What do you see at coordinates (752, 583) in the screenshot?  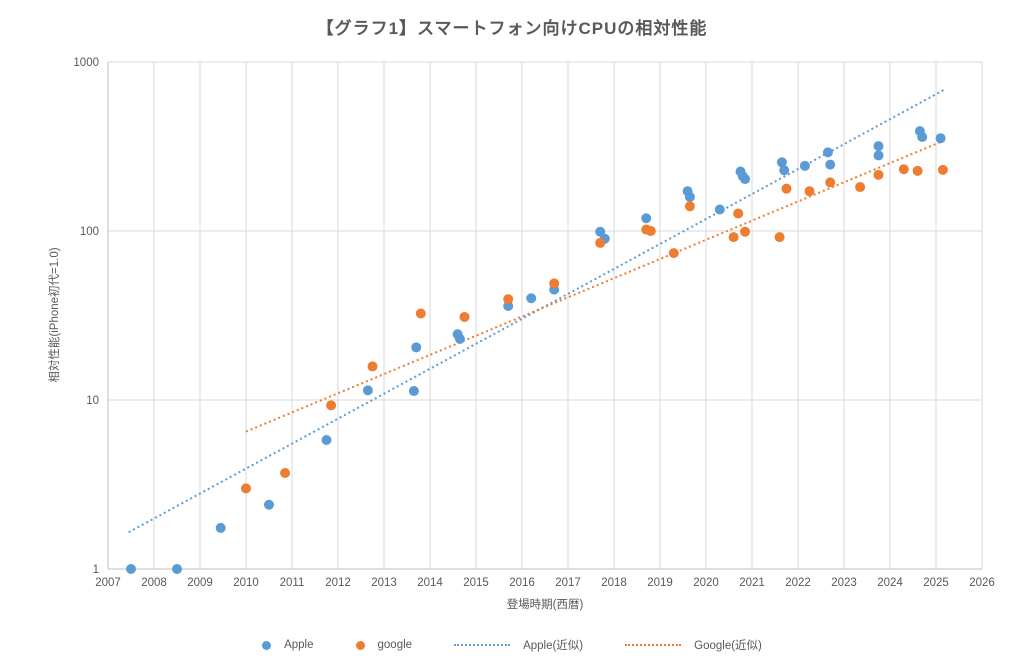 I see `x-tick-label-2021: 2021` at bounding box center [752, 583].